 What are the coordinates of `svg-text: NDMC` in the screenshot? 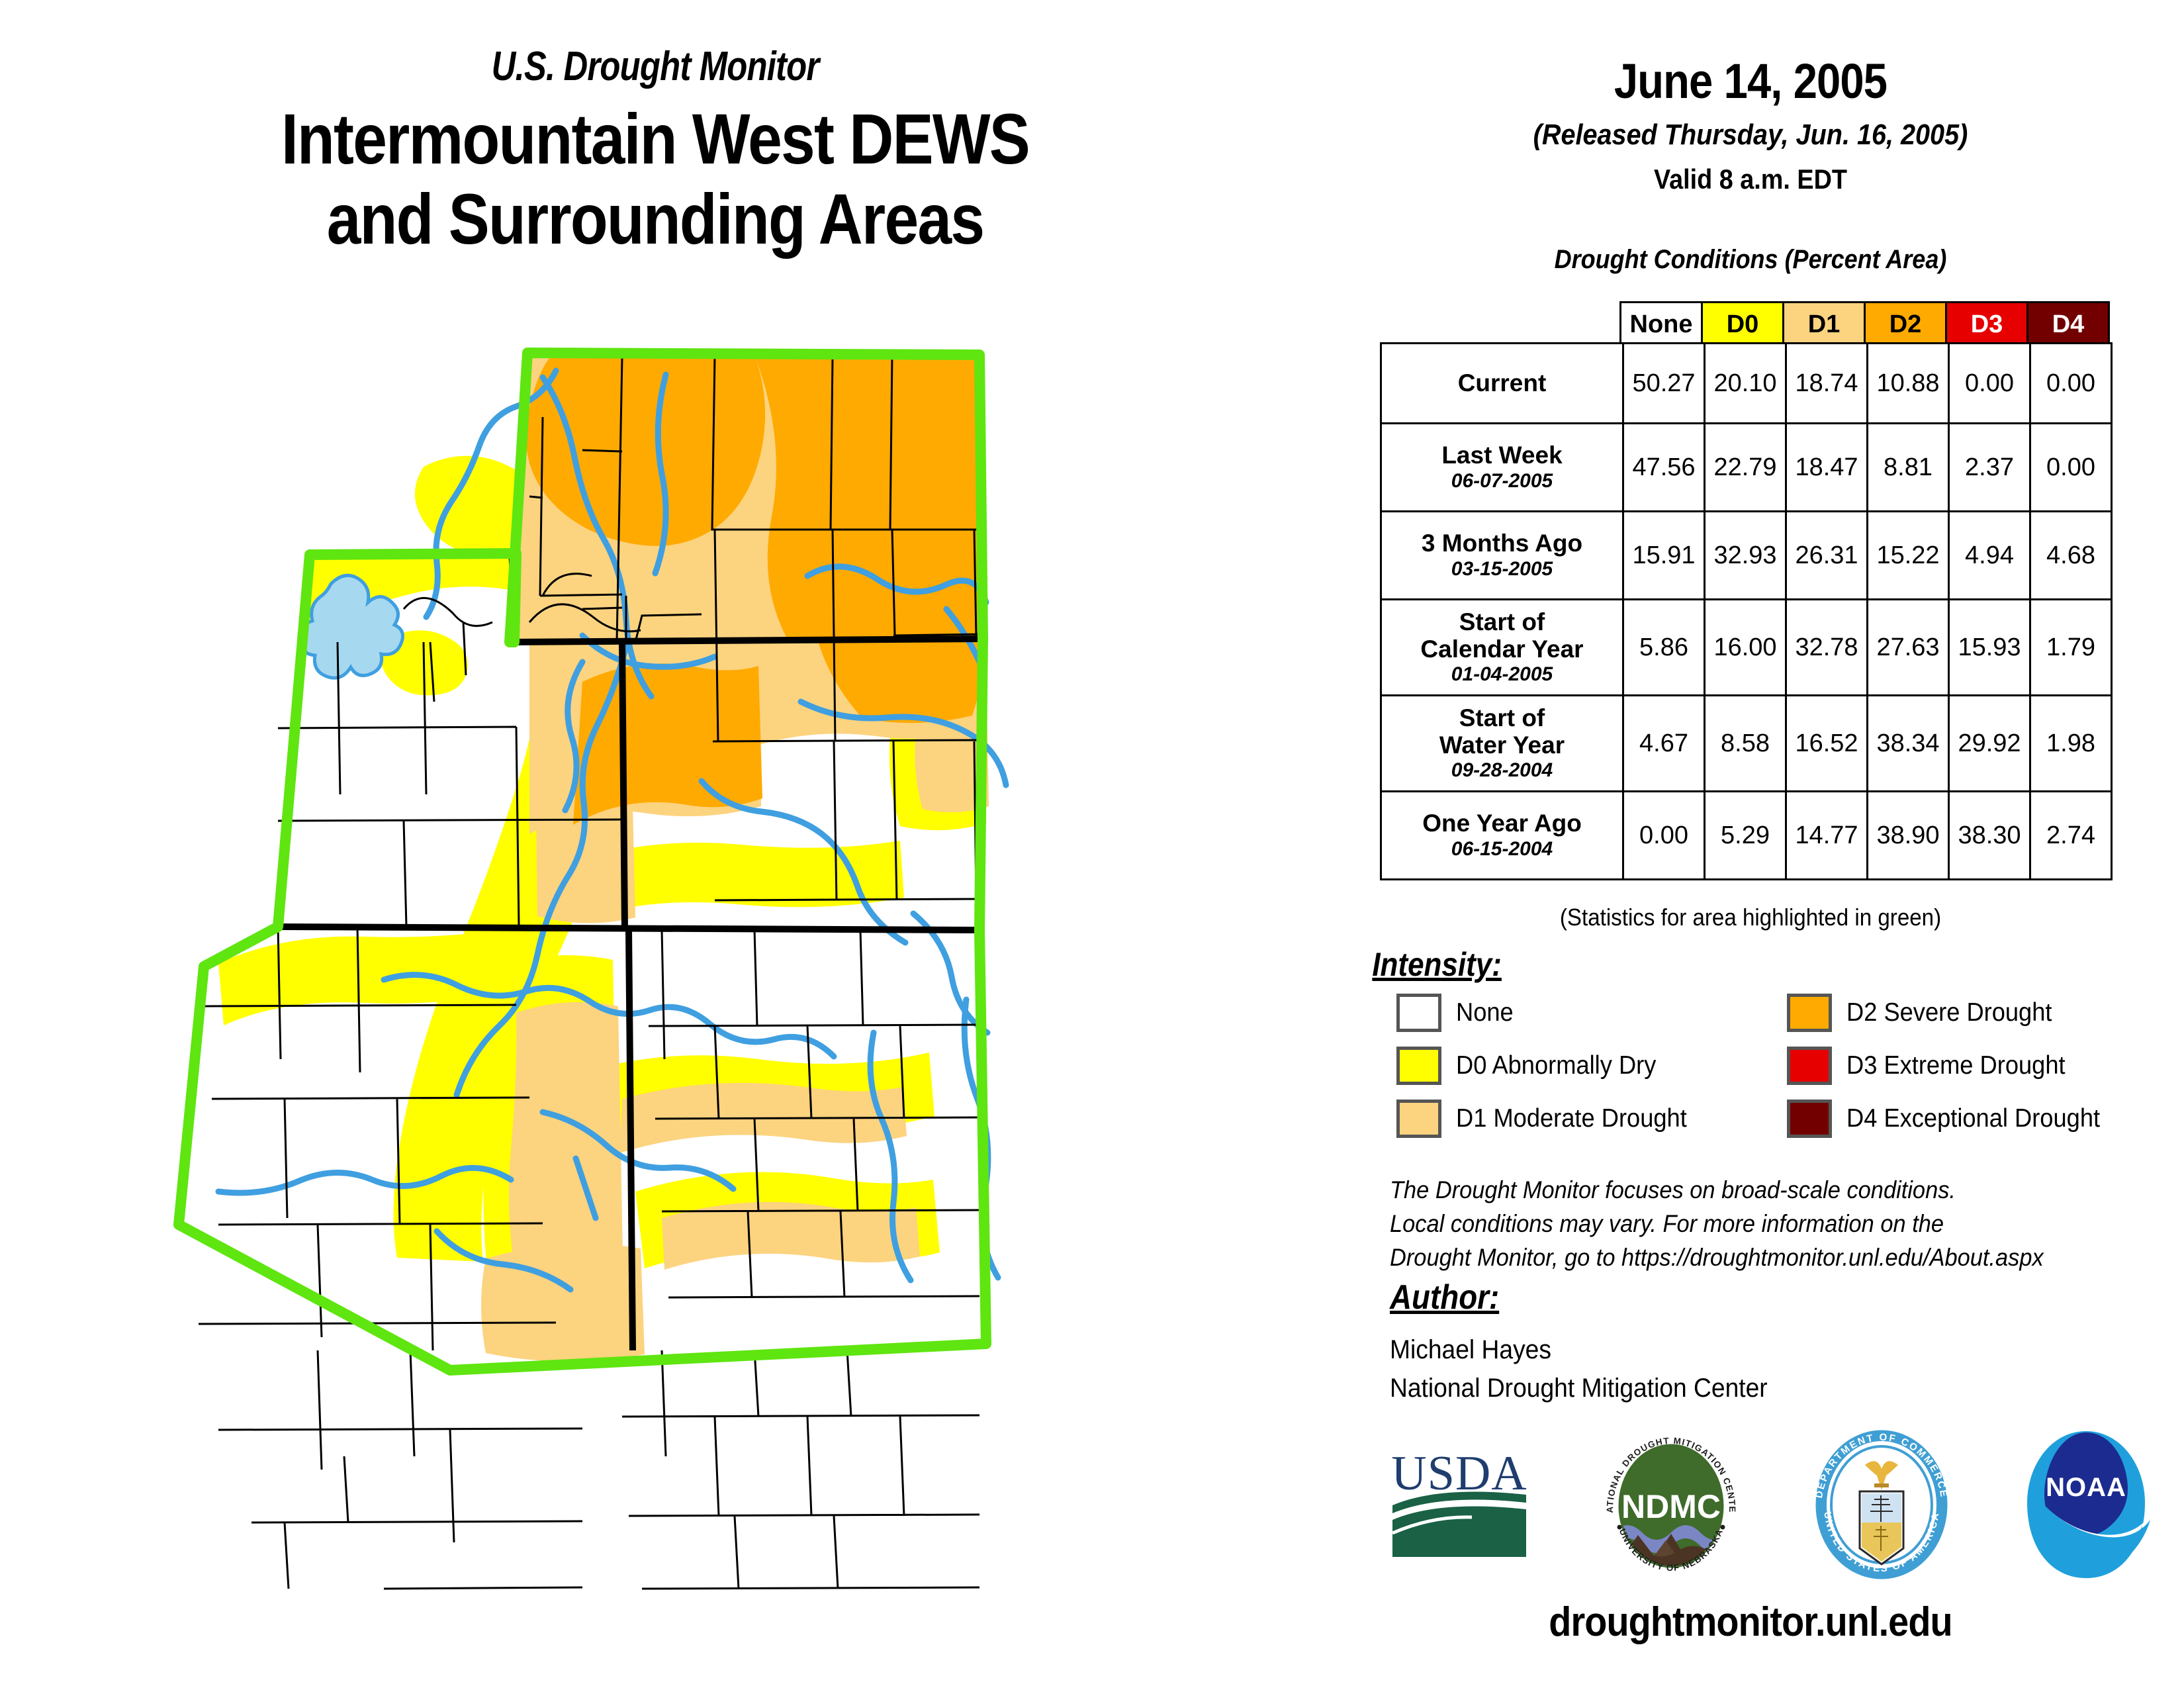 It's located at (1671, 1506).